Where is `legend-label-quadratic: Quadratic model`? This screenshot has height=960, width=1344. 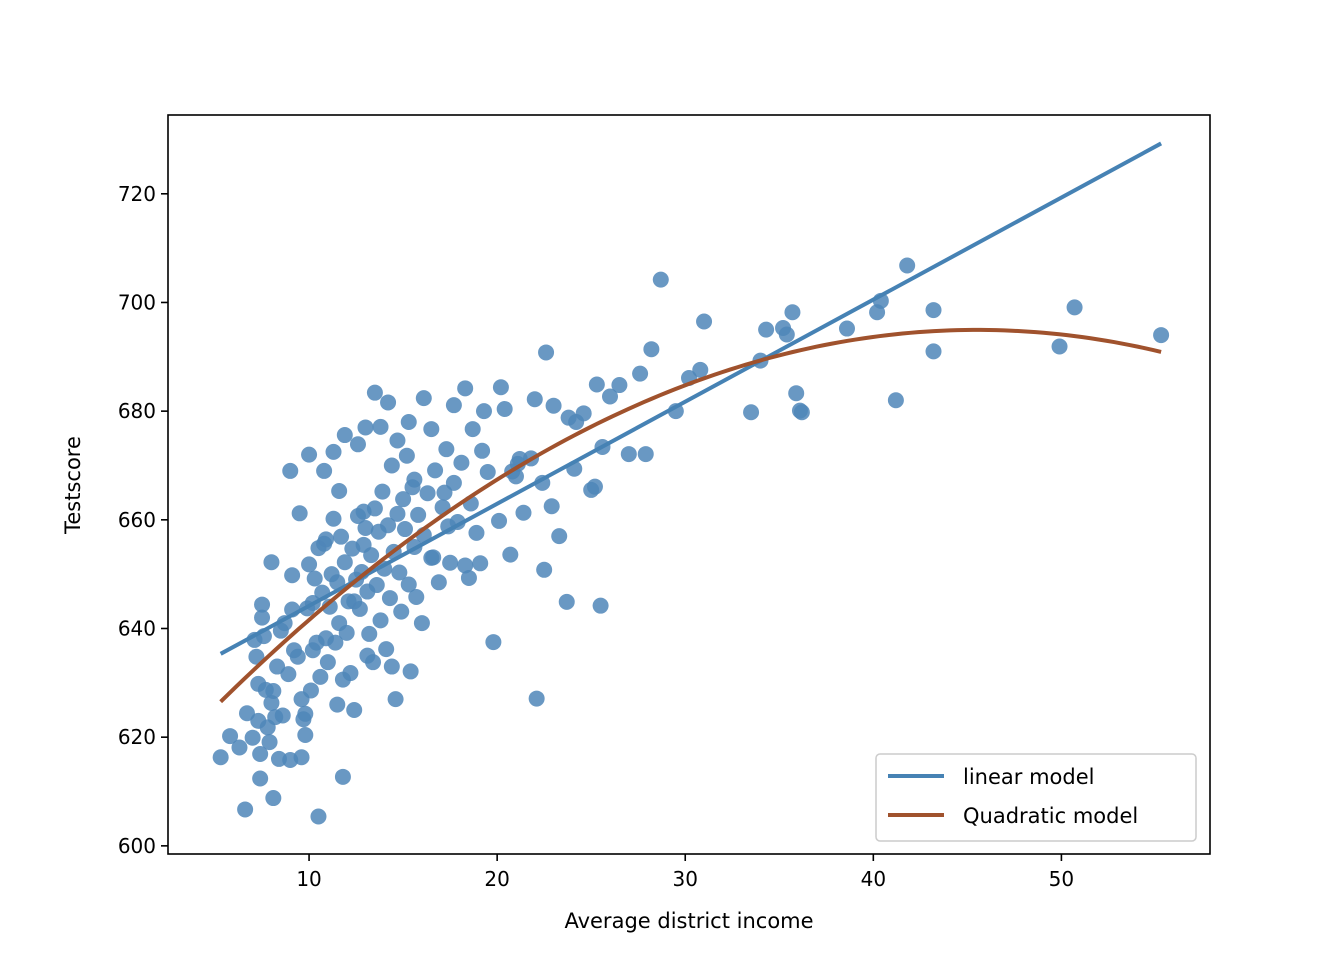 legend-label-quadratic: Quadratic model is located at coordinates (1050, 816).